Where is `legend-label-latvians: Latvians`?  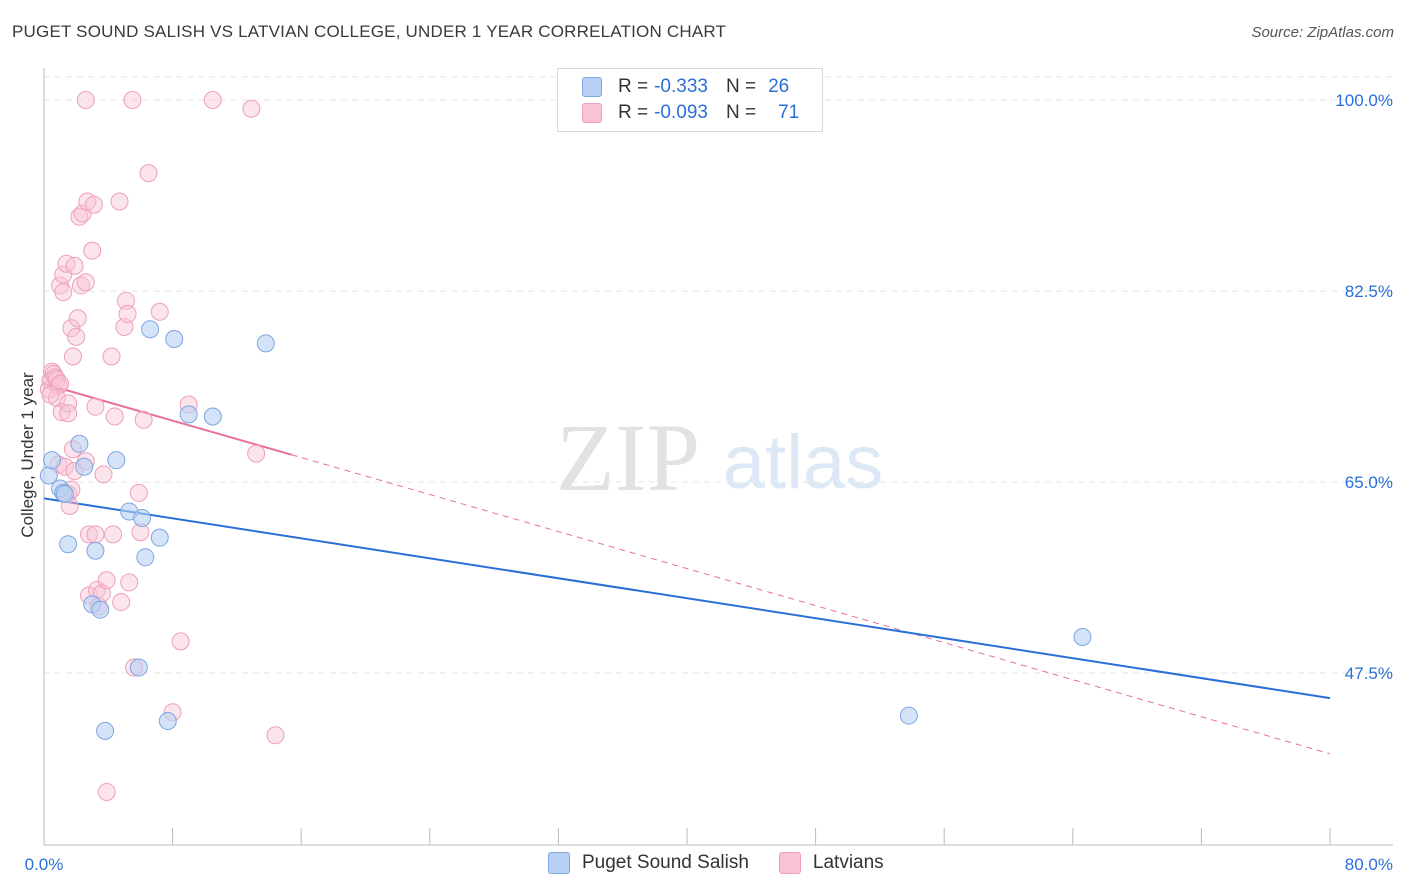 legend-label-latvians: Latvians is located at coordinates (848, 862).